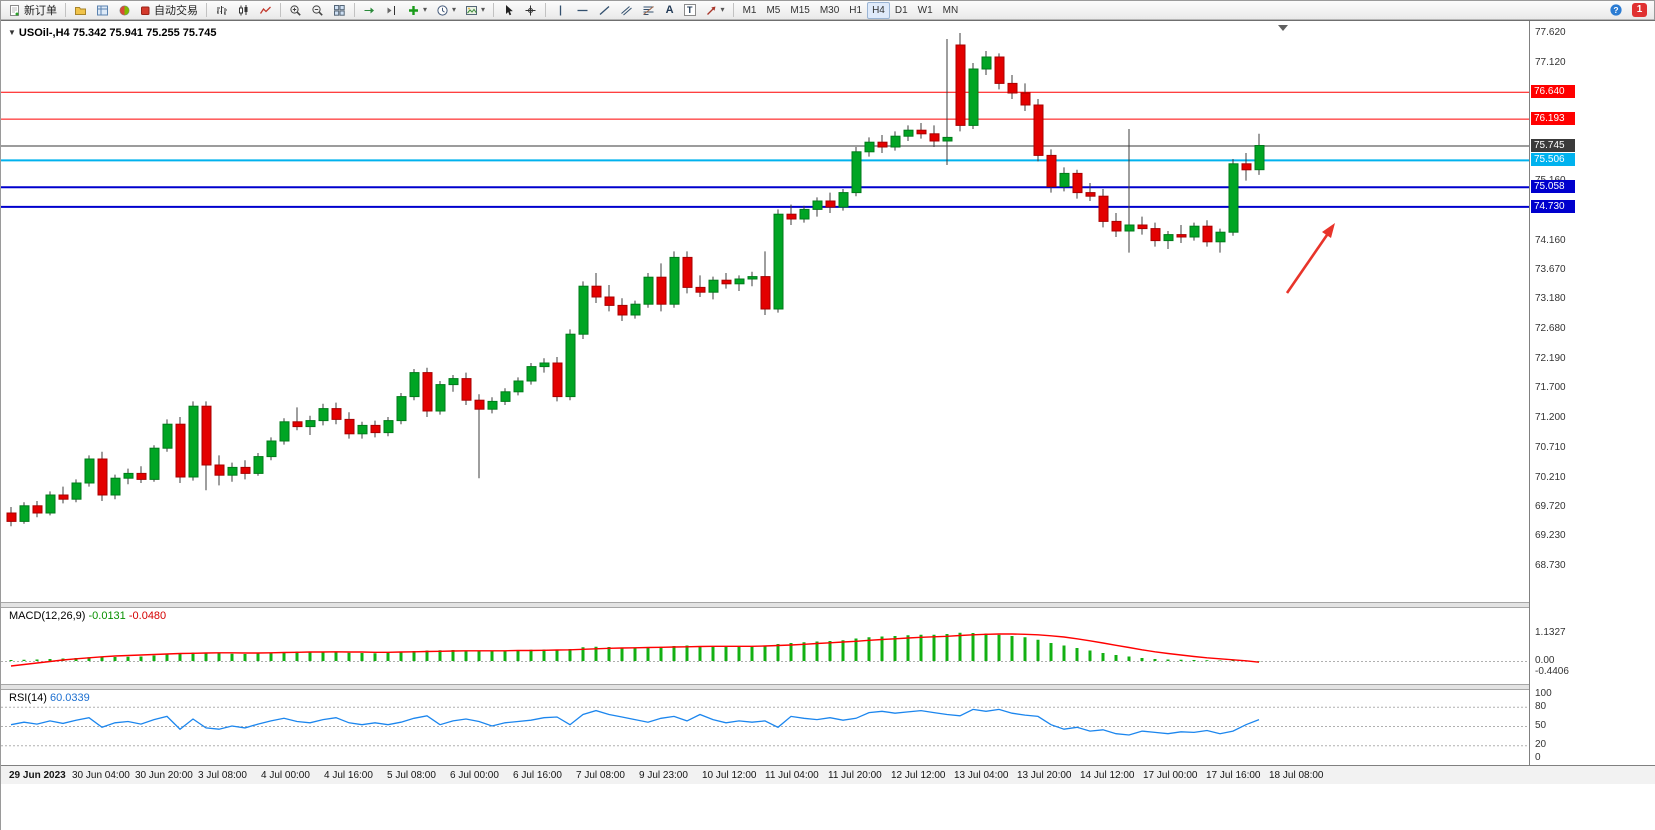 This screenshot has height=830, width=1655. What do you see at coordinates (508, 10) in the screenshot?
I see `cursor-button` at bounding box center [508, 10].